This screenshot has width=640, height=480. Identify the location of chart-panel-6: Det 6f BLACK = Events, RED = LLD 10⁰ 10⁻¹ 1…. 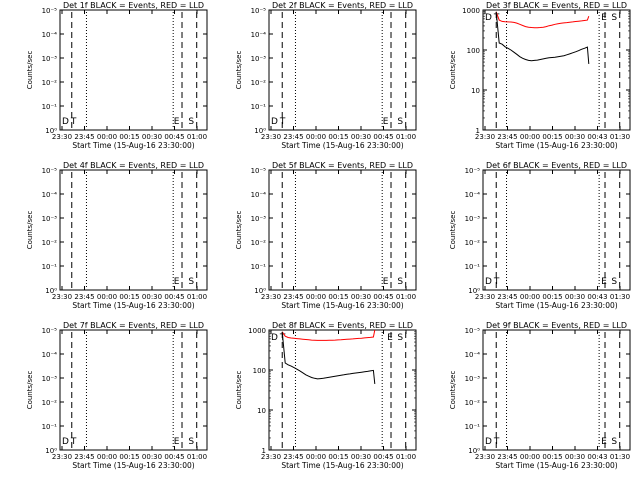
(540, 235).